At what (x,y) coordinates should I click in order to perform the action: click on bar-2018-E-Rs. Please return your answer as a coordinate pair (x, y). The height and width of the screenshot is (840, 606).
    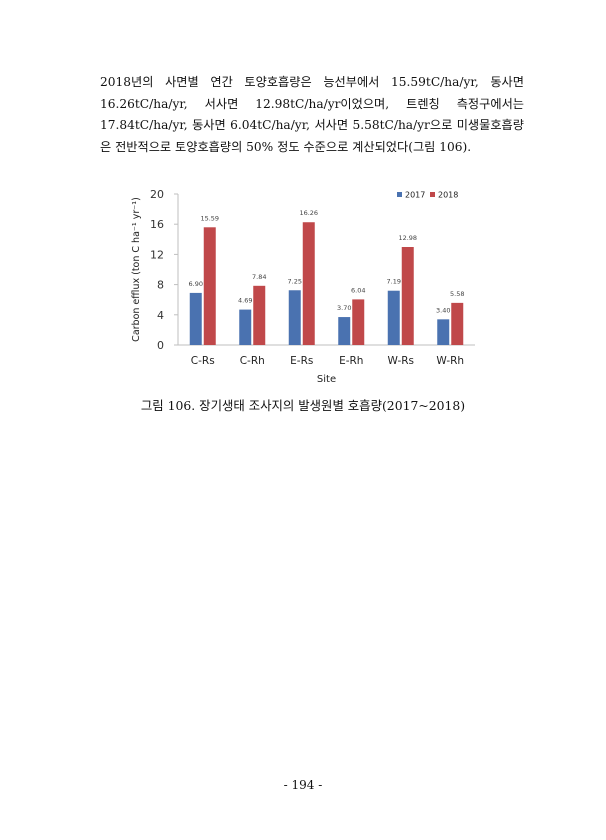
    Looking at the image, I should click on (308, 283).